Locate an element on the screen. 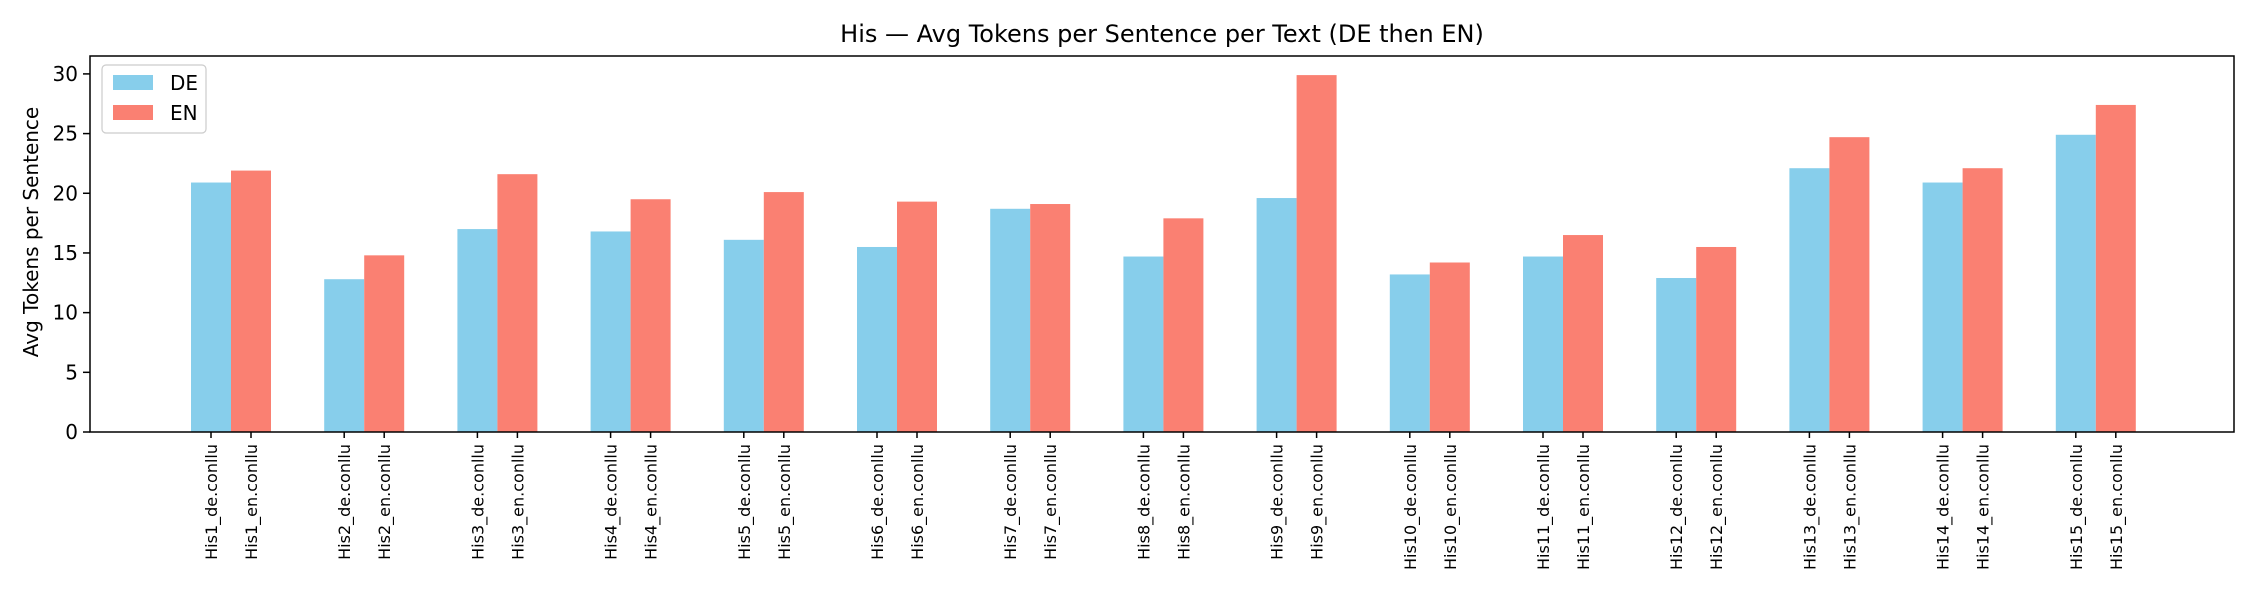  y-tick-label: 25 is located at coordinates (65, 134).